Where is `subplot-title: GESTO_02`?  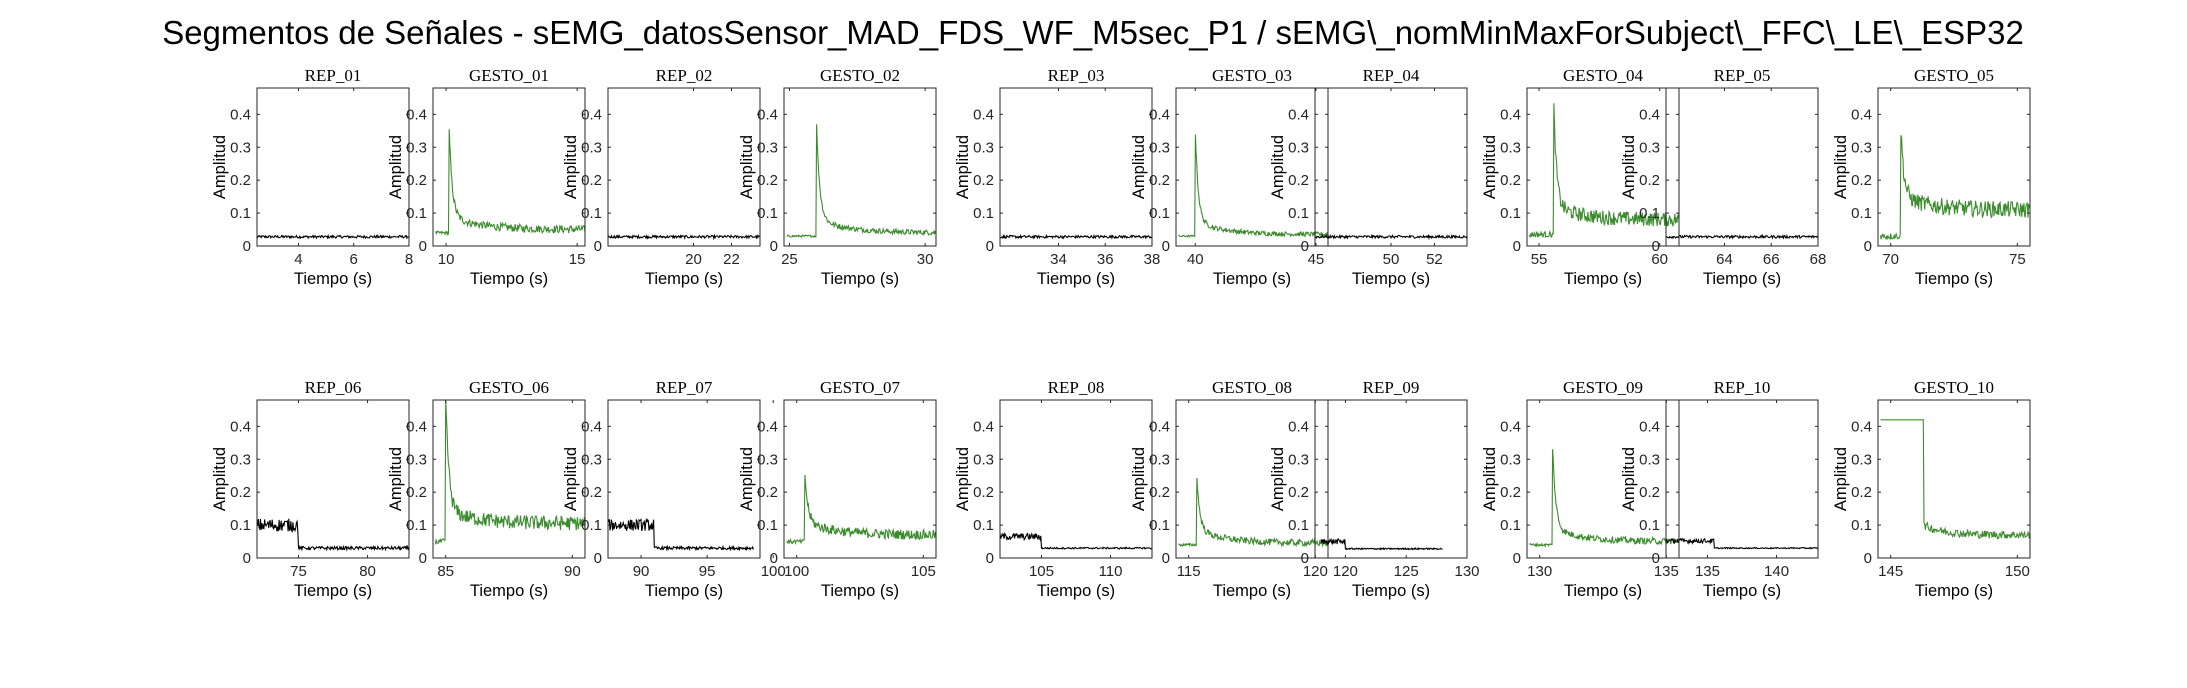 subplot-title: GESTO_02 is located at coordinates (860, 75).